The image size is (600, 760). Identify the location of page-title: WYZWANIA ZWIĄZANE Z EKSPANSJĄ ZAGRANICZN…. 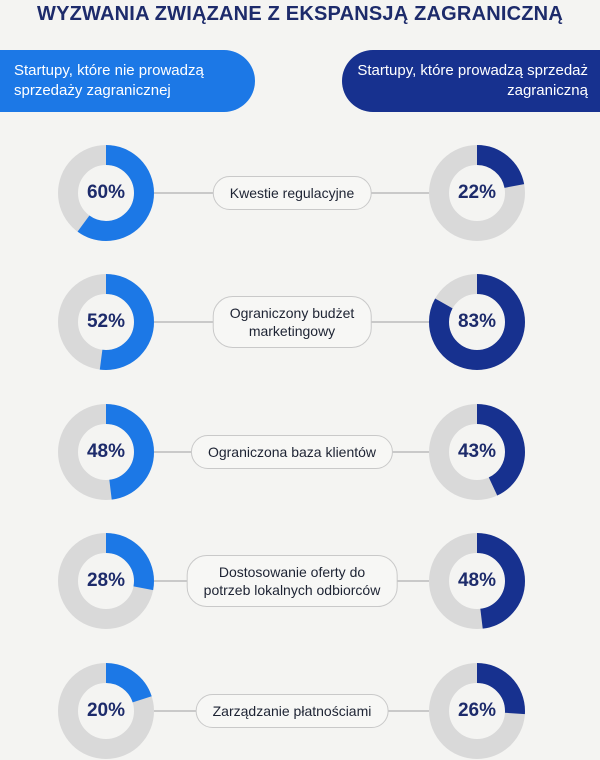
(300, 14).